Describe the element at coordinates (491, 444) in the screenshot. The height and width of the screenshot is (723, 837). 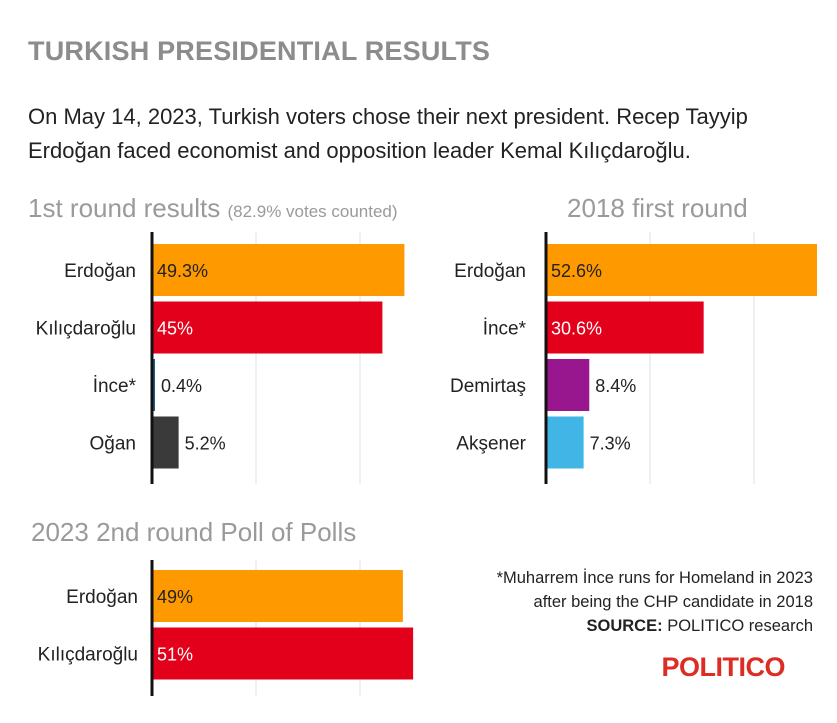
I see `category-label: Akşener` at that location.